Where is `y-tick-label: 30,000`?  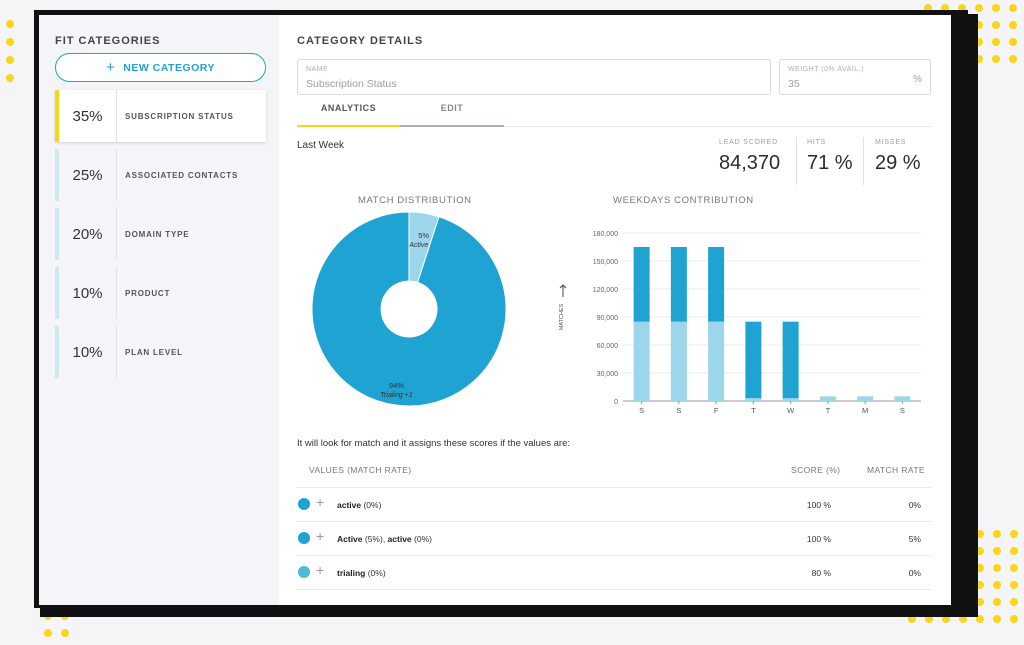 y-tick-label: 30,000 is located at coordinates (608, 374).